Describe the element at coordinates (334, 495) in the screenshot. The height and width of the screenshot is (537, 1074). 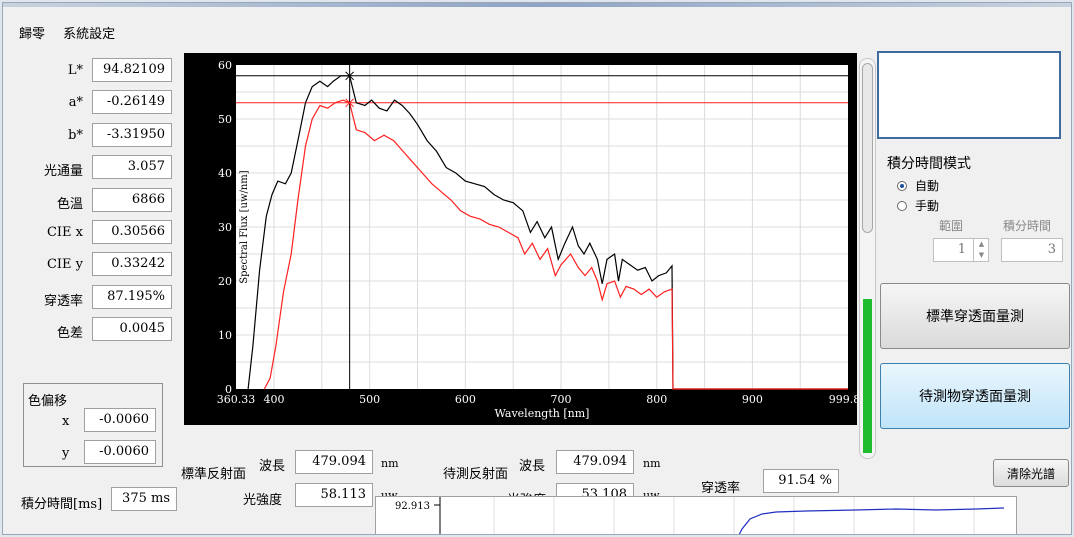
I see `std-intensity-field: 58.113` at that location.